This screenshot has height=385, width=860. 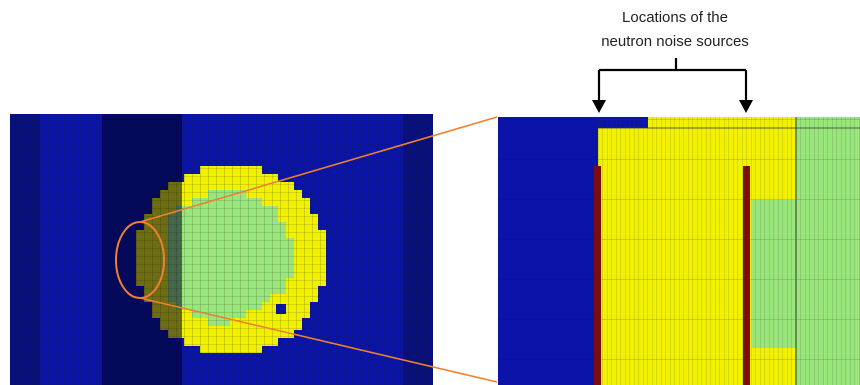 I want to click on callout-line-bottom, so click(x=318, y=340).